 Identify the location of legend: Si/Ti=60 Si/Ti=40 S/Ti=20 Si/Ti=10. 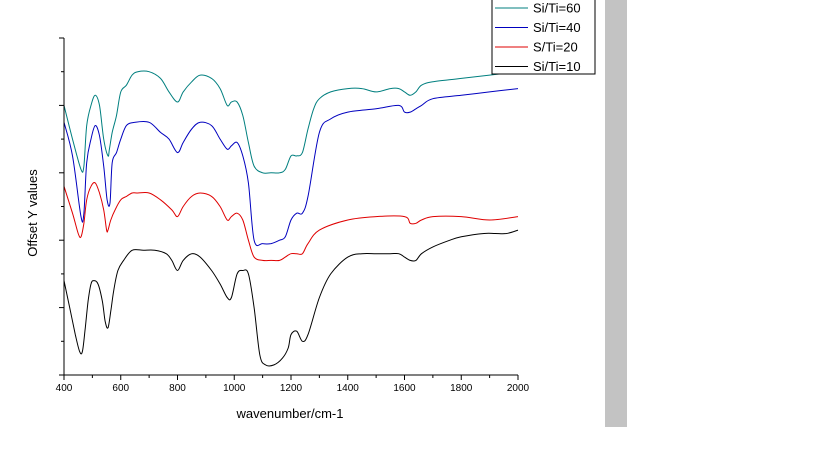
(543, 37).